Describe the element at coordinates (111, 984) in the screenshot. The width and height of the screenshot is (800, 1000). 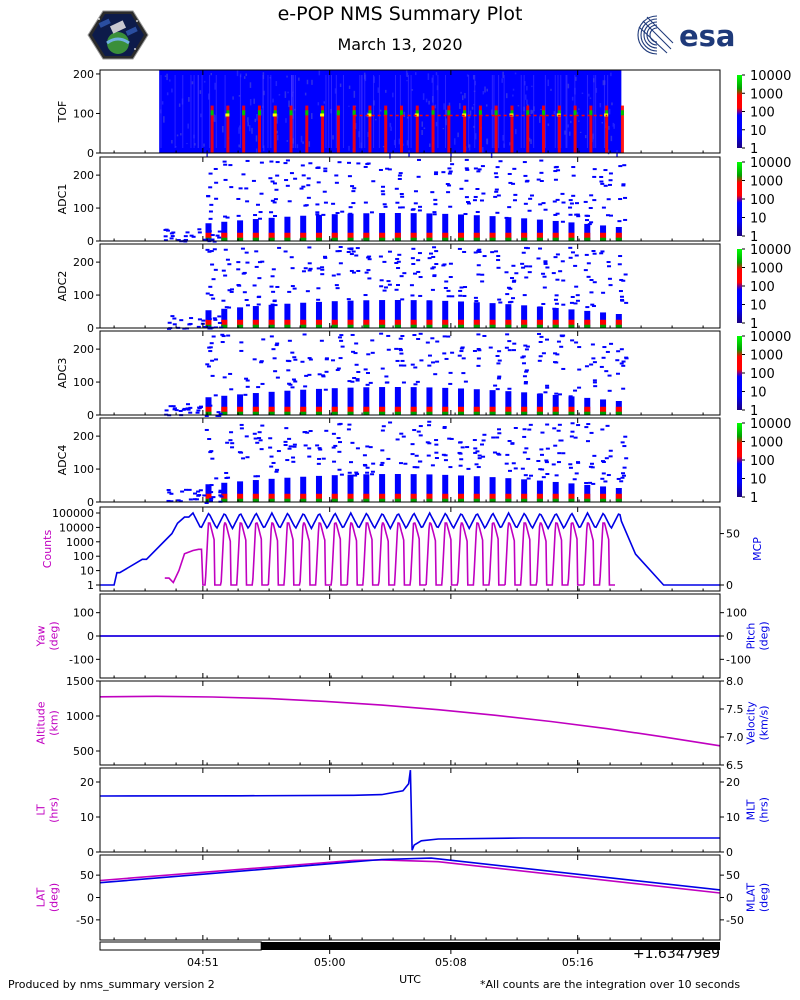
I see `footer-produced-by: Produced by nms_summary version 2` at that location.